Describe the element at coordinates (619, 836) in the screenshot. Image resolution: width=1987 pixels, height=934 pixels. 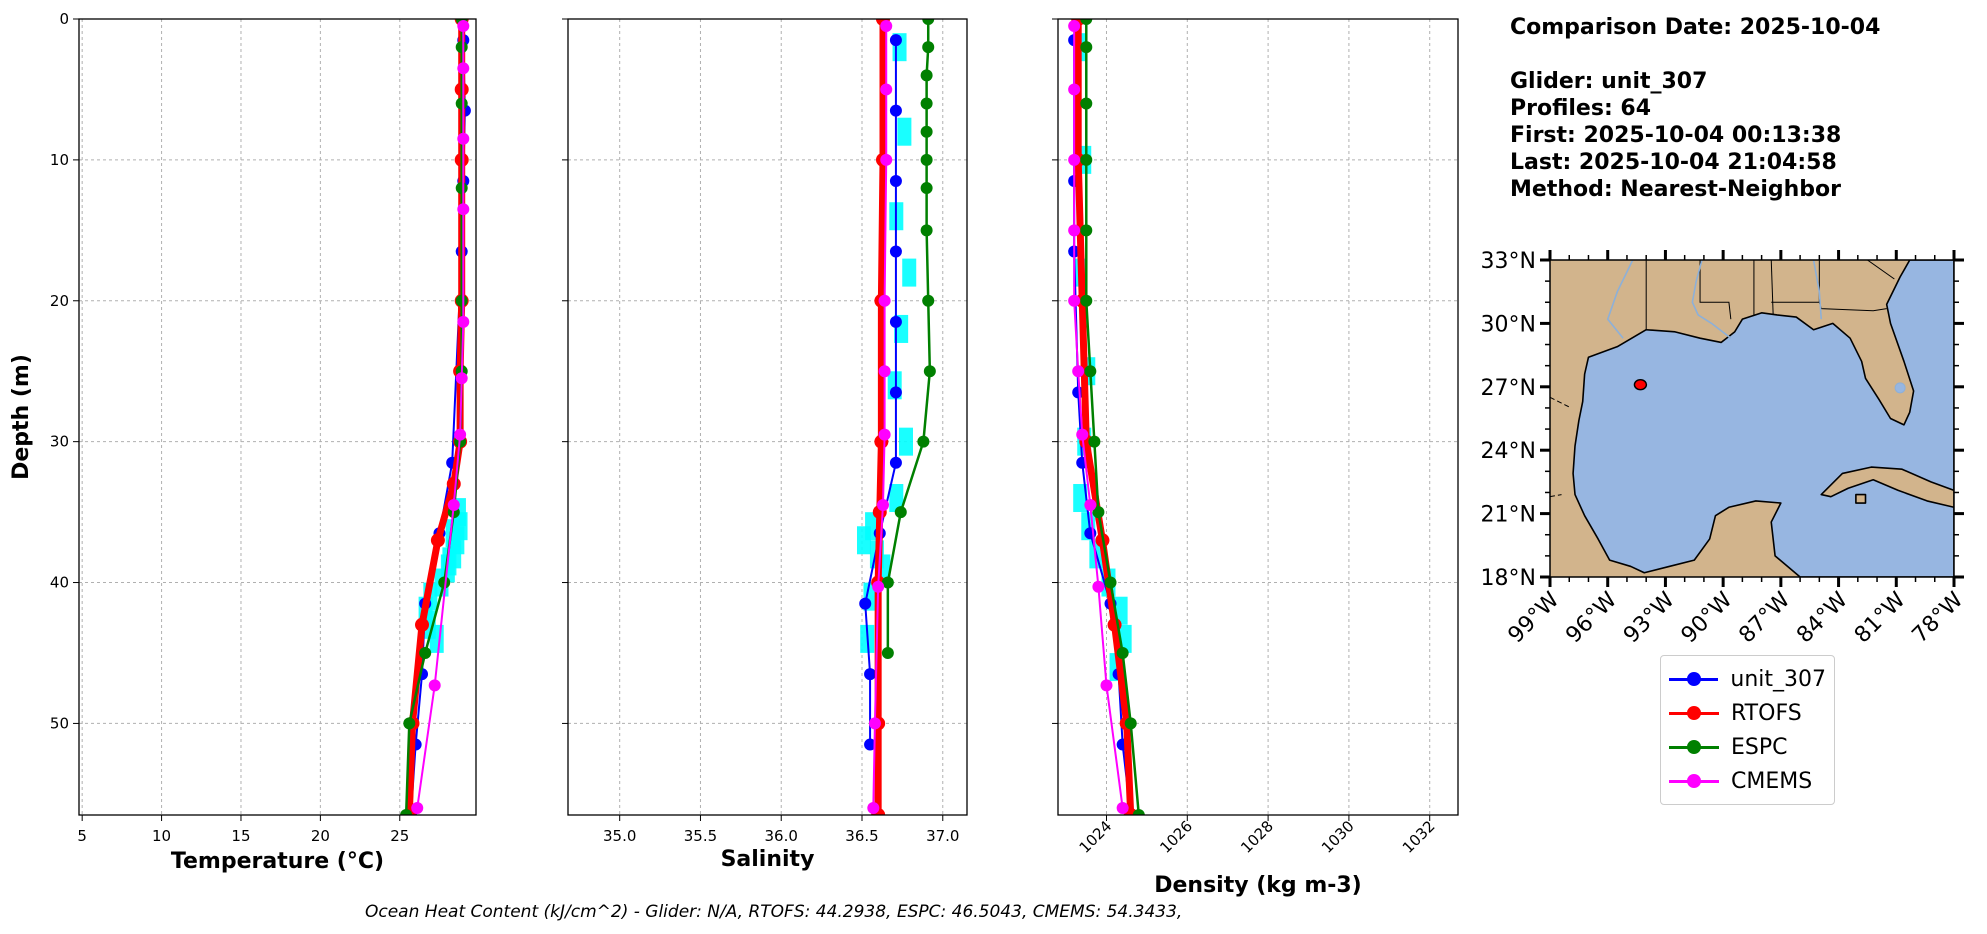
I see `x-tick-label: 35.0` at that location.